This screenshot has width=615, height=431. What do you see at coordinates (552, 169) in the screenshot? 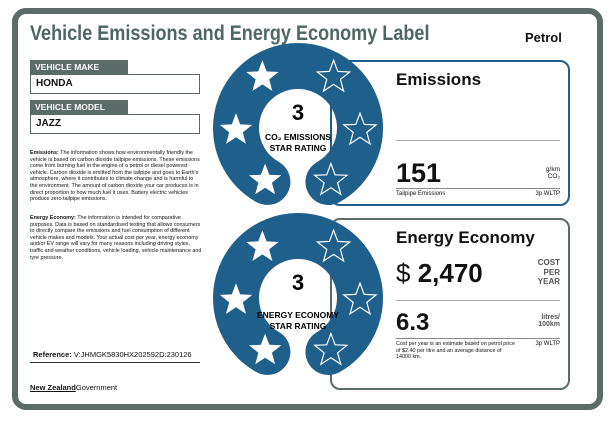
I see `unit-line: g/km` at bounding box center [552, 169].